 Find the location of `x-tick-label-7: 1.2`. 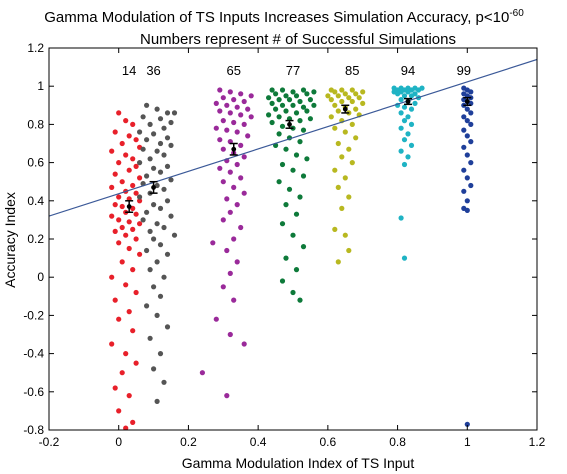

x-tick-label-7: 1.2 is located at coordinates (537, 442).